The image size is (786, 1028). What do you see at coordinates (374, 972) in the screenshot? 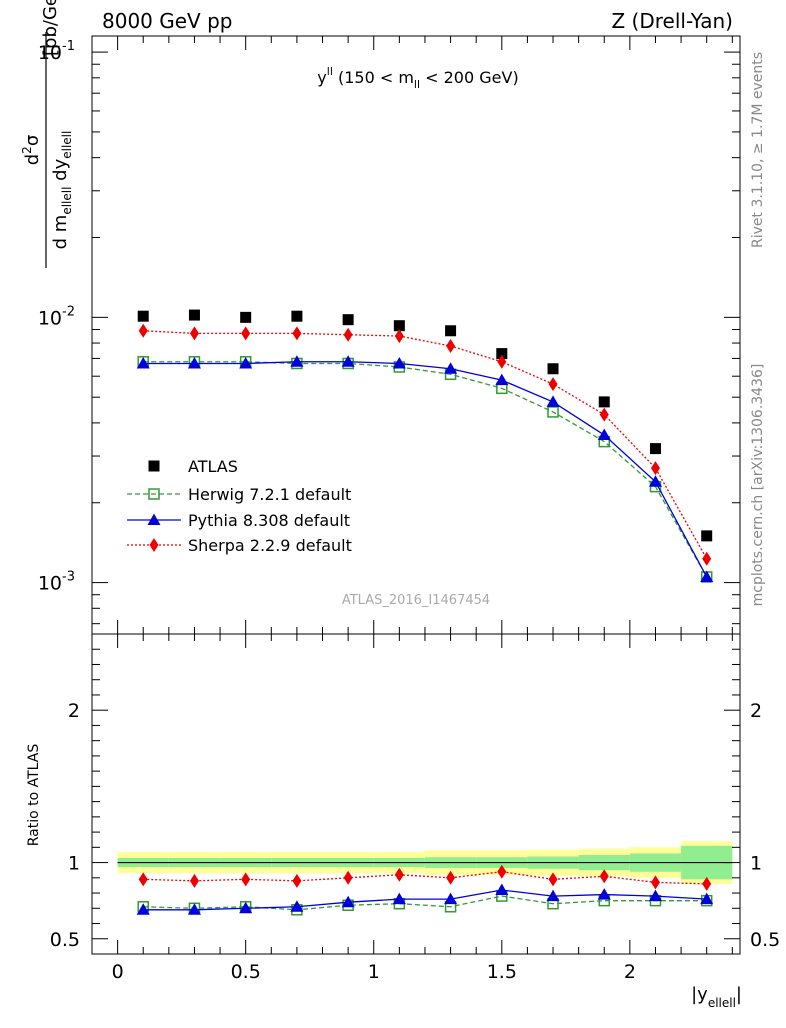
I see `xtick-label: 1` at bounding box center [374, 972].